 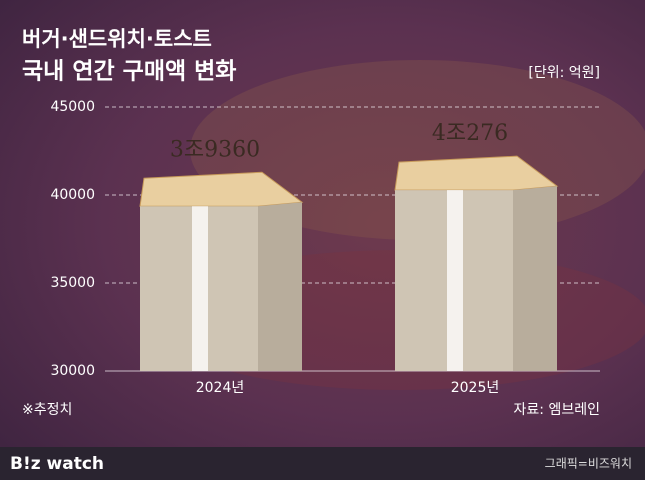 I want to click on x-tick-label: 2024년, so click(x=220, y=388).